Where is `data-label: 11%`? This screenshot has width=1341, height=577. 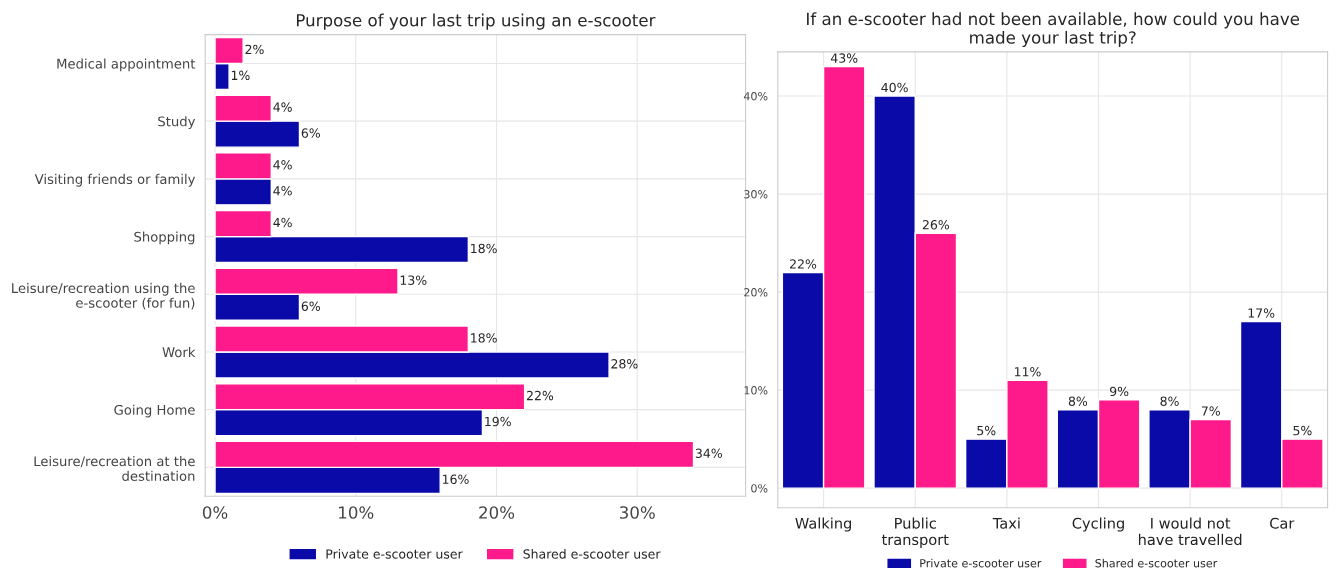
data-label: 11% is located at coordinates (1027, 372).